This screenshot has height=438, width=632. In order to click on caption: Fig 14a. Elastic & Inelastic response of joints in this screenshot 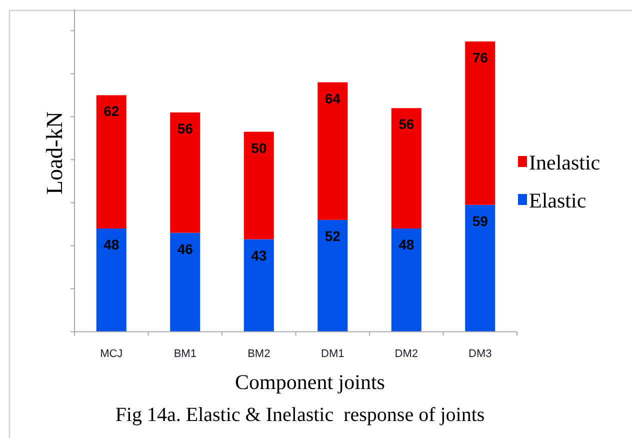, I will do `click(300, 415)`.